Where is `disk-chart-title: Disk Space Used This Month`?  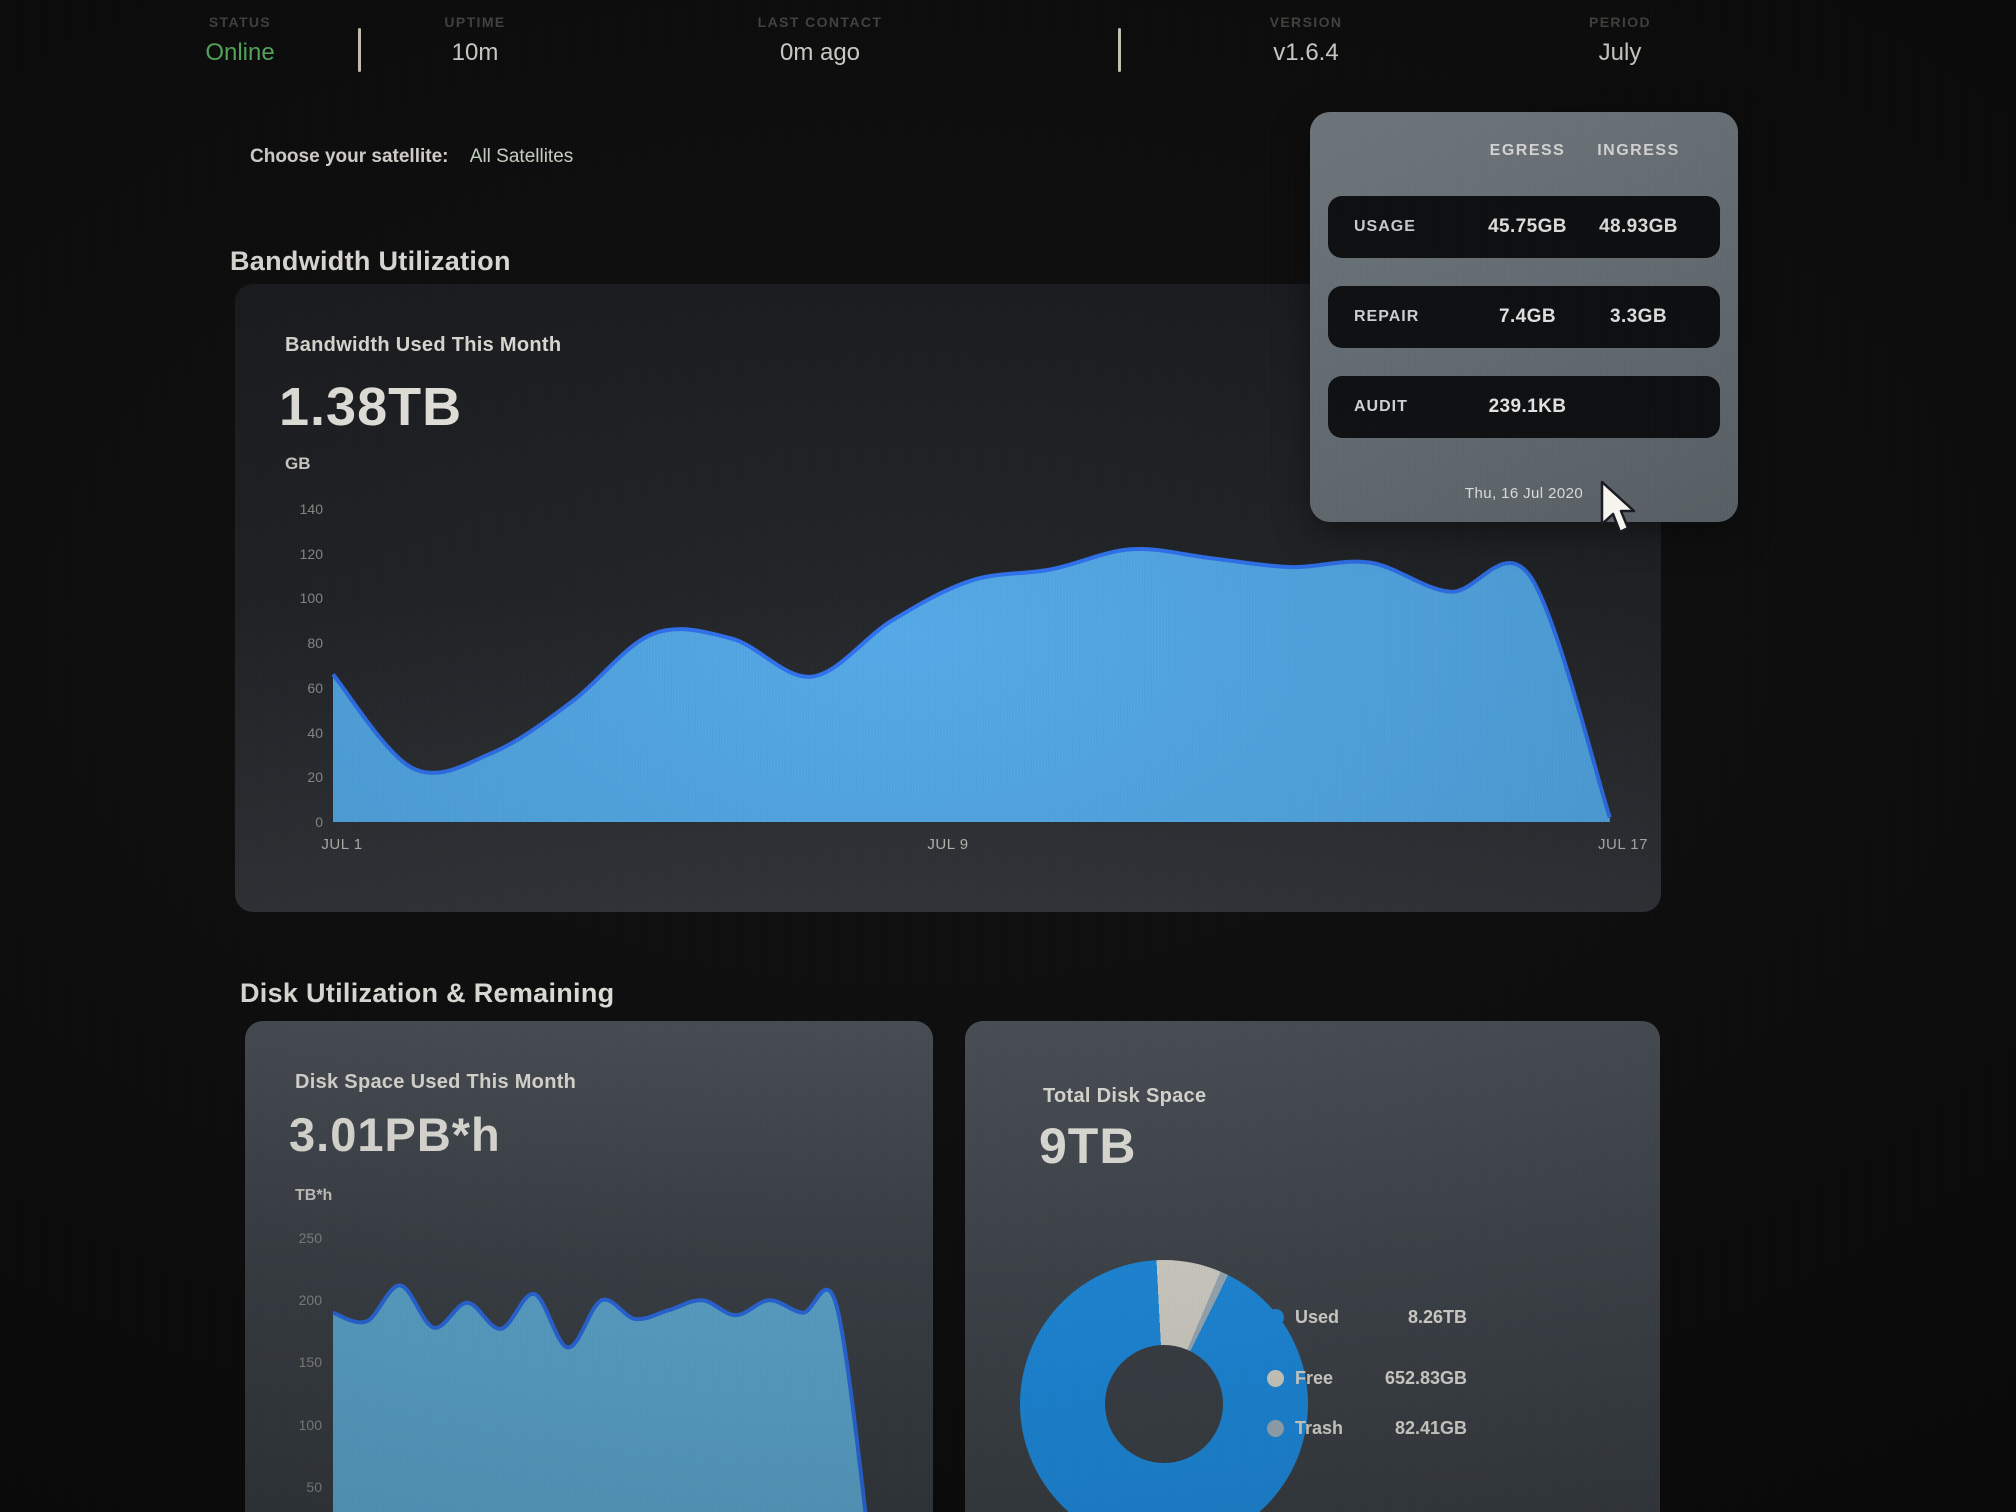
disk-chart-title: Disk Space Used This Month is located at coordinates (436, 1082).